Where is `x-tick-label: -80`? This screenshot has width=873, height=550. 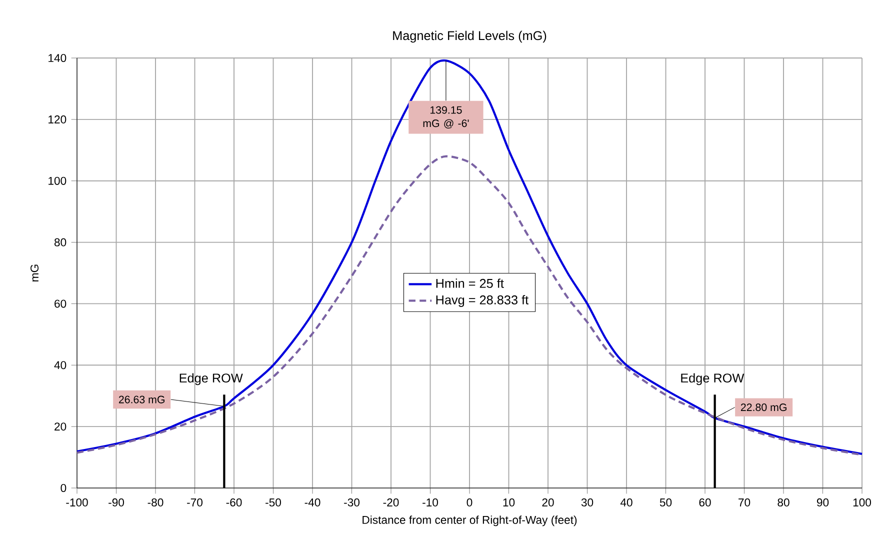 x-tick-label: -80 is located at coordinates (156, 502).